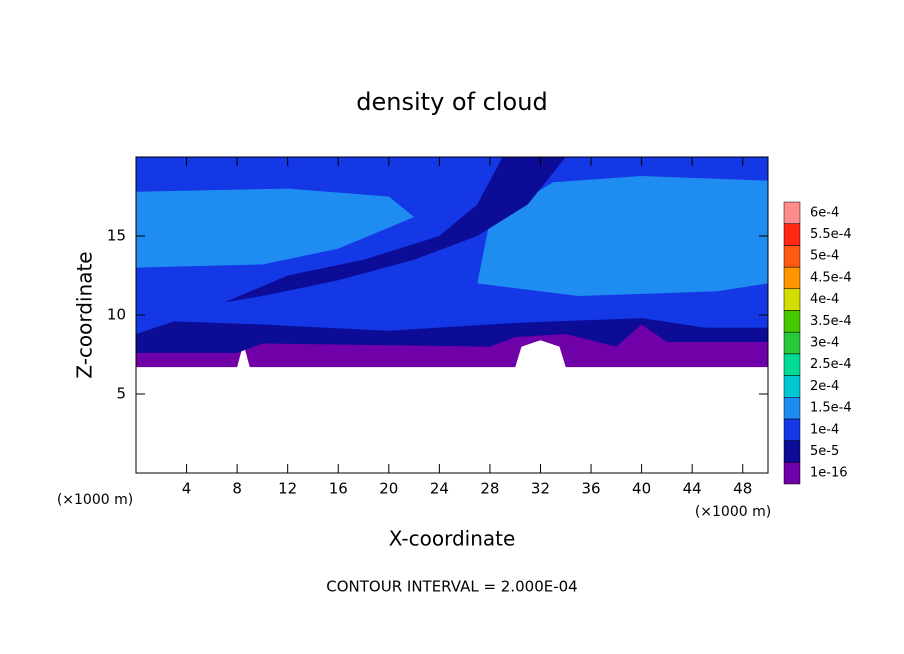 This screenshot has height=654, width=904. Describe the element at coordinates (824, 386) in the screenshot. I see `colorbar-label: 2e-4` at that location.